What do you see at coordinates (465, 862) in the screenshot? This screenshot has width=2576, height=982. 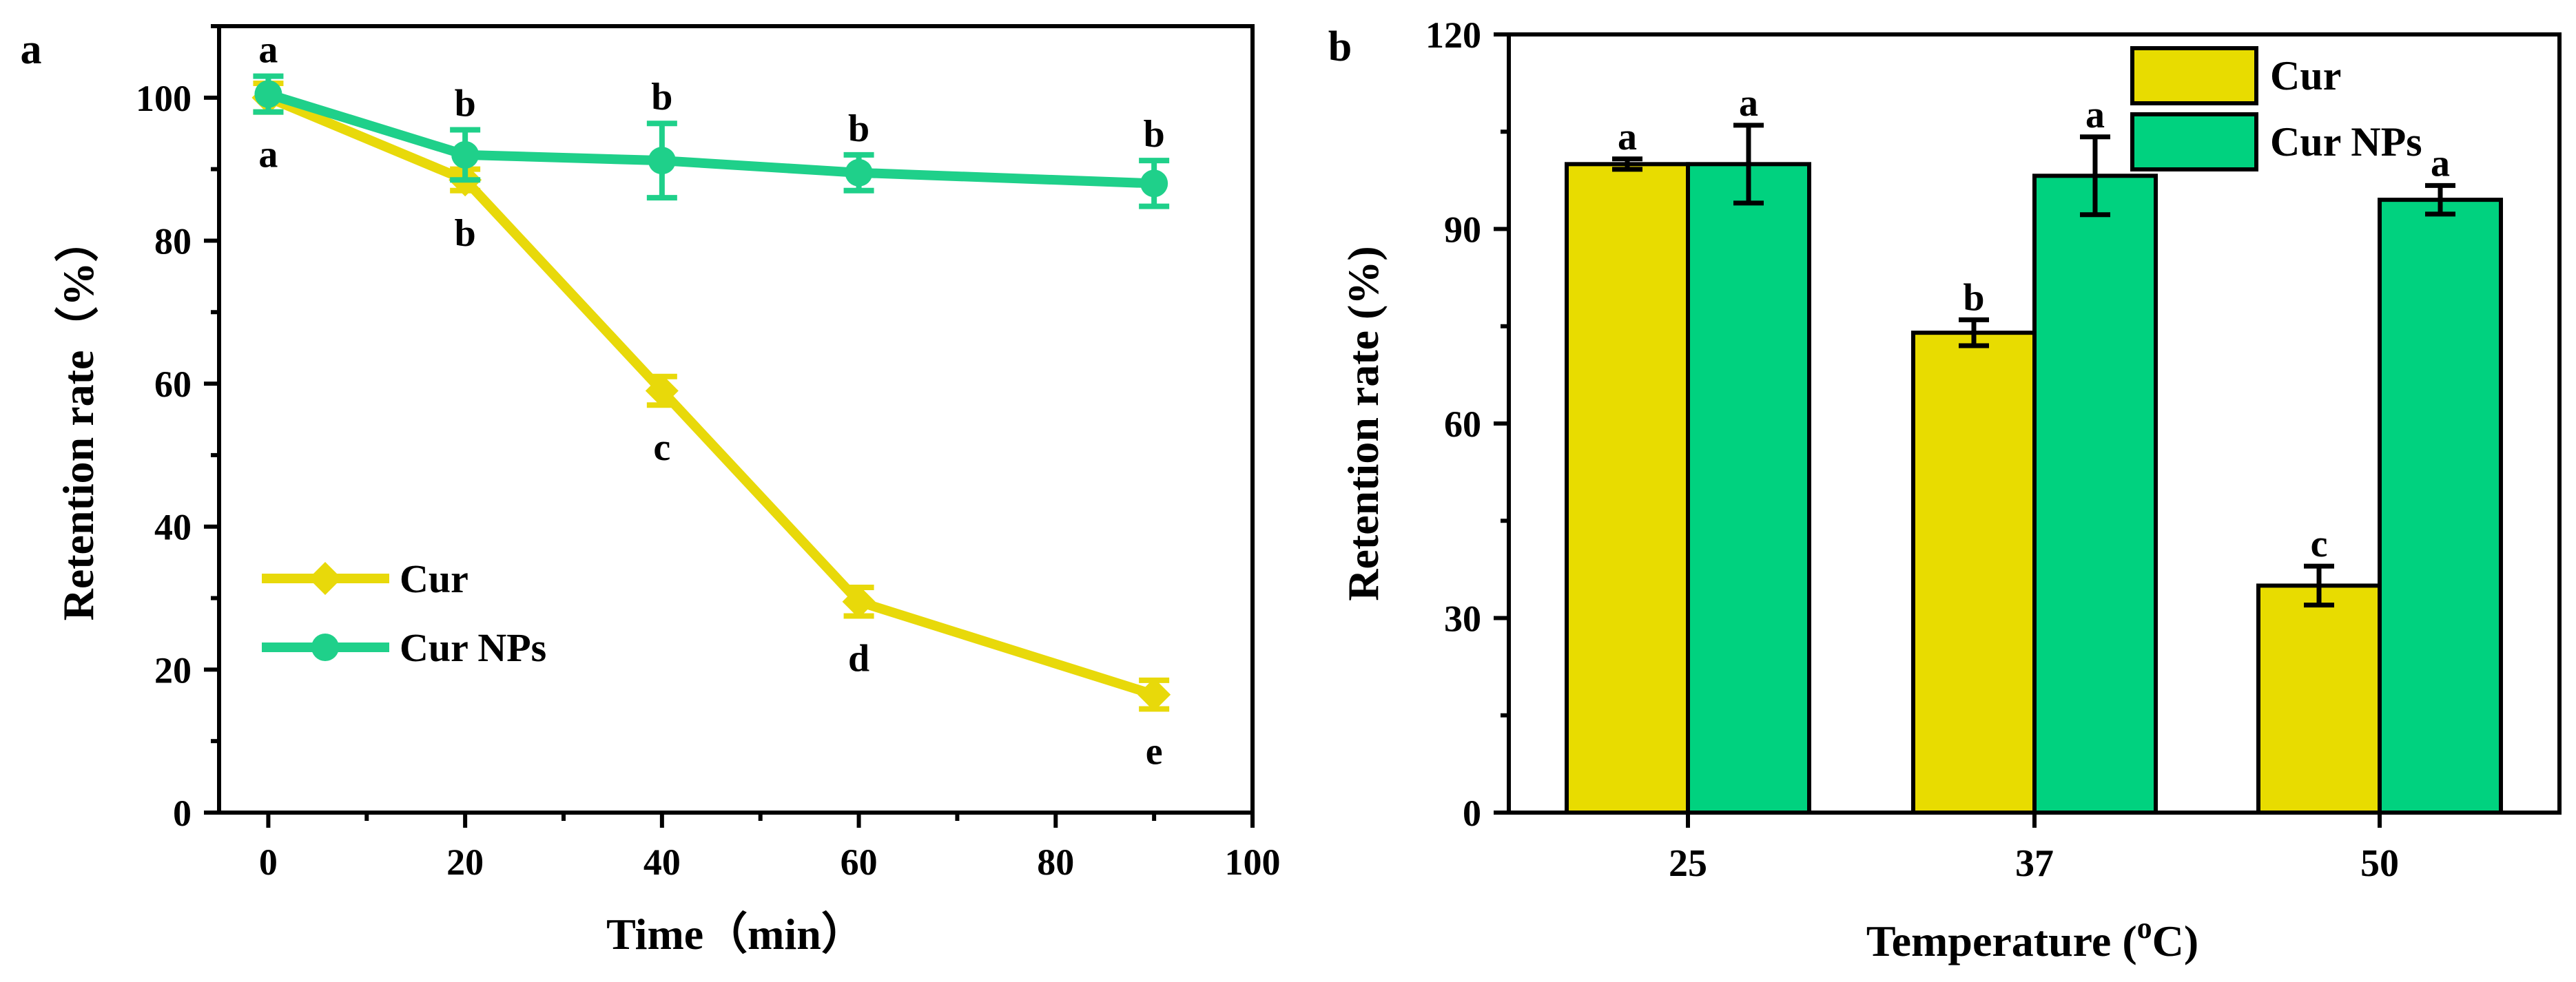 I see `x-tick-label: 20` at bounding box center [465, 862].